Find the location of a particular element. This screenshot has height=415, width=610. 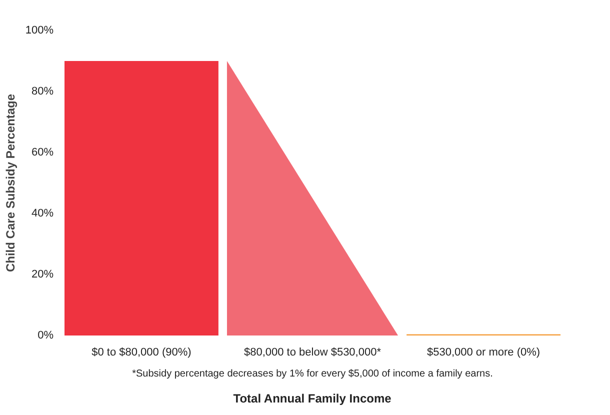

y-tick-label: 40% is located at coordinates (42, 214).